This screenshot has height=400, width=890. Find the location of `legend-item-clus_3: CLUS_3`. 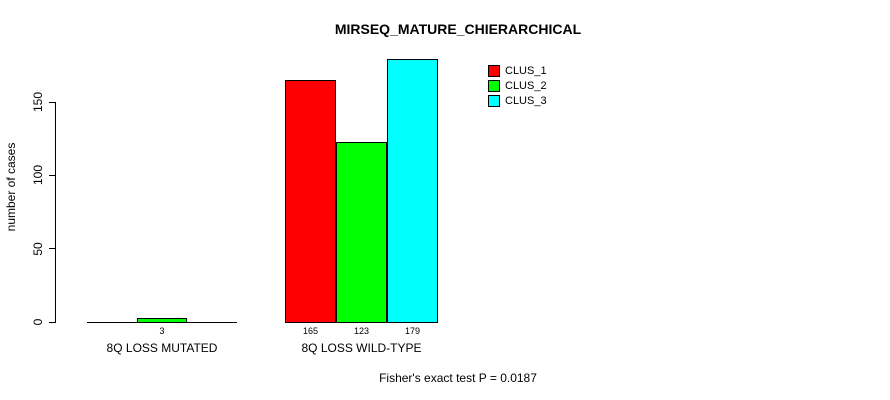

legend-item-clus_3: CLUS_3 is located at coordinates (517, 100).